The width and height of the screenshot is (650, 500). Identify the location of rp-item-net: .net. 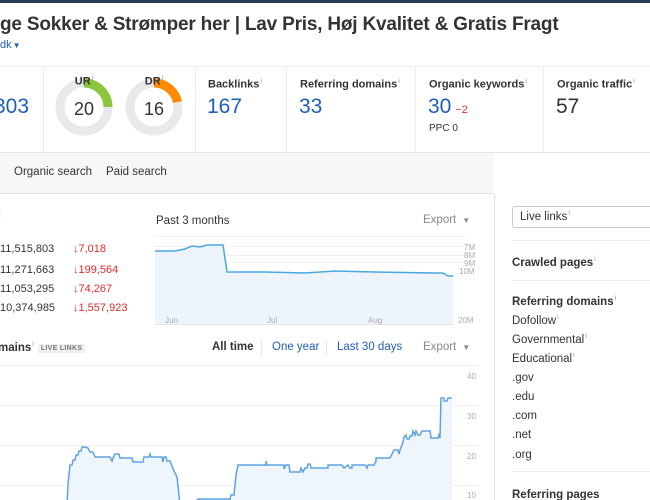
(522, 435).